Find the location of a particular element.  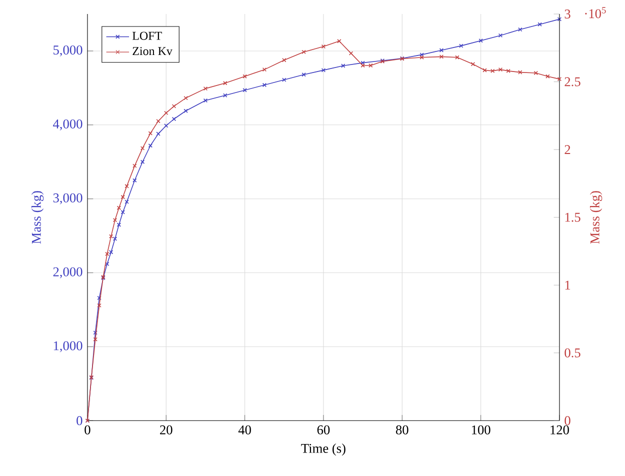

y2-tick-label: 1 is located at coordinates (567, 285).